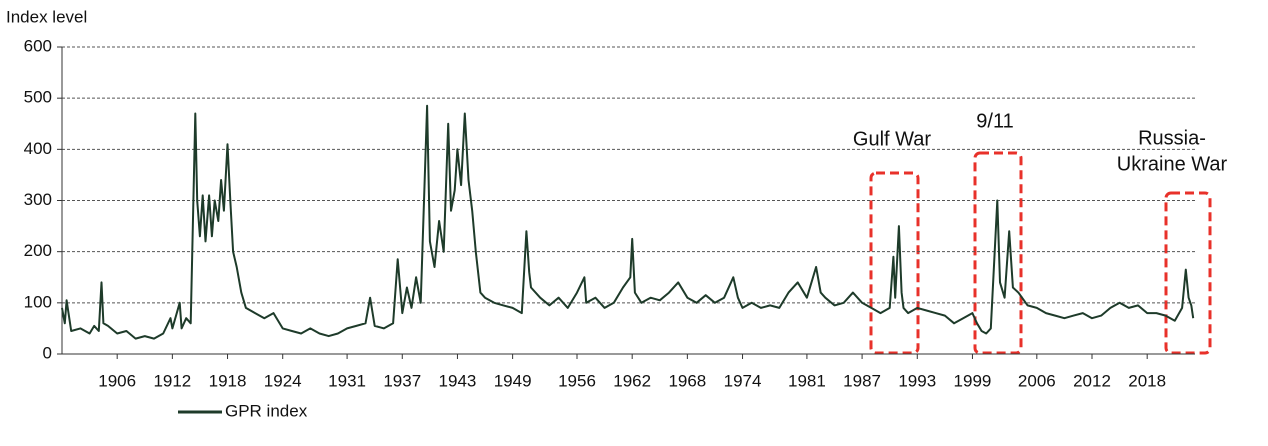  What do you see at coordinates (513, 380) in the screenshot?
I see `x-tick-label: 1949` at bounding box center [513, 380].